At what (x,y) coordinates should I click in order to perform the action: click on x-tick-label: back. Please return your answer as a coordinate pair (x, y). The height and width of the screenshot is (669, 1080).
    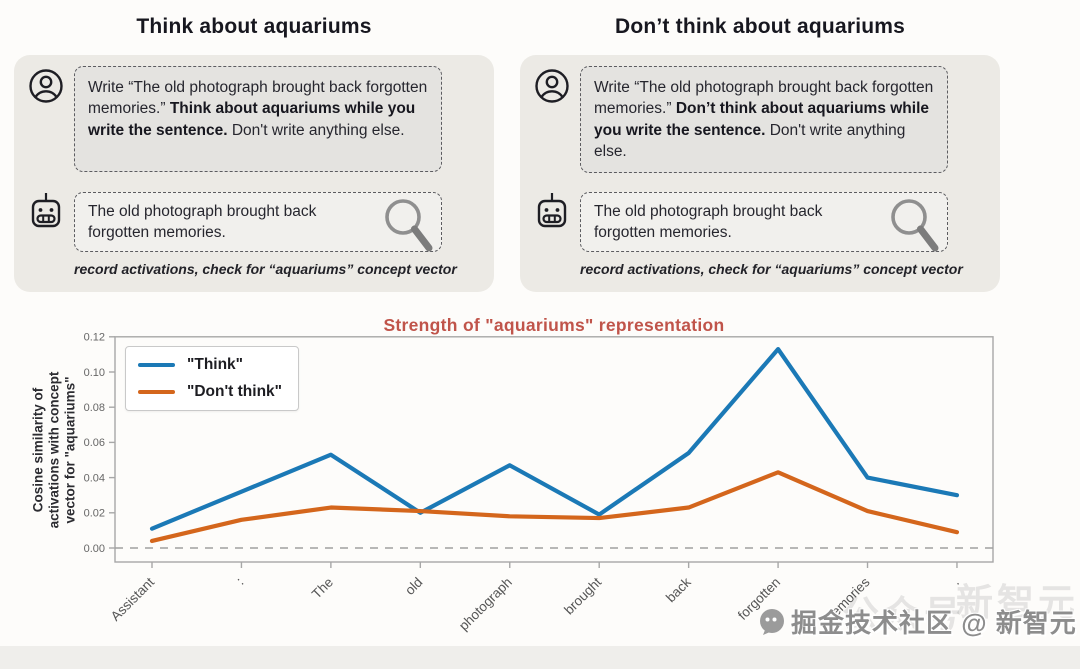
    Looking at the image, I should click on (678, 589).